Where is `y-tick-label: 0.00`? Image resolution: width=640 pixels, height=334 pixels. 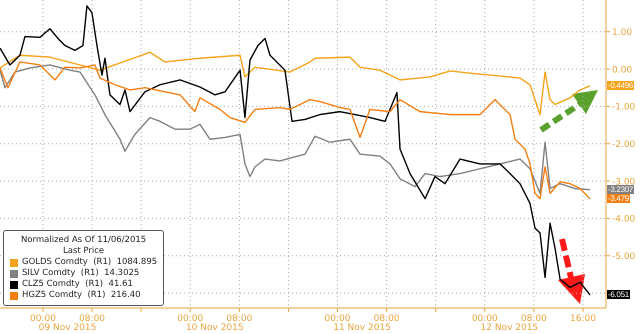
y-tick-label: 0.00 is located at coordinates (622, 70).